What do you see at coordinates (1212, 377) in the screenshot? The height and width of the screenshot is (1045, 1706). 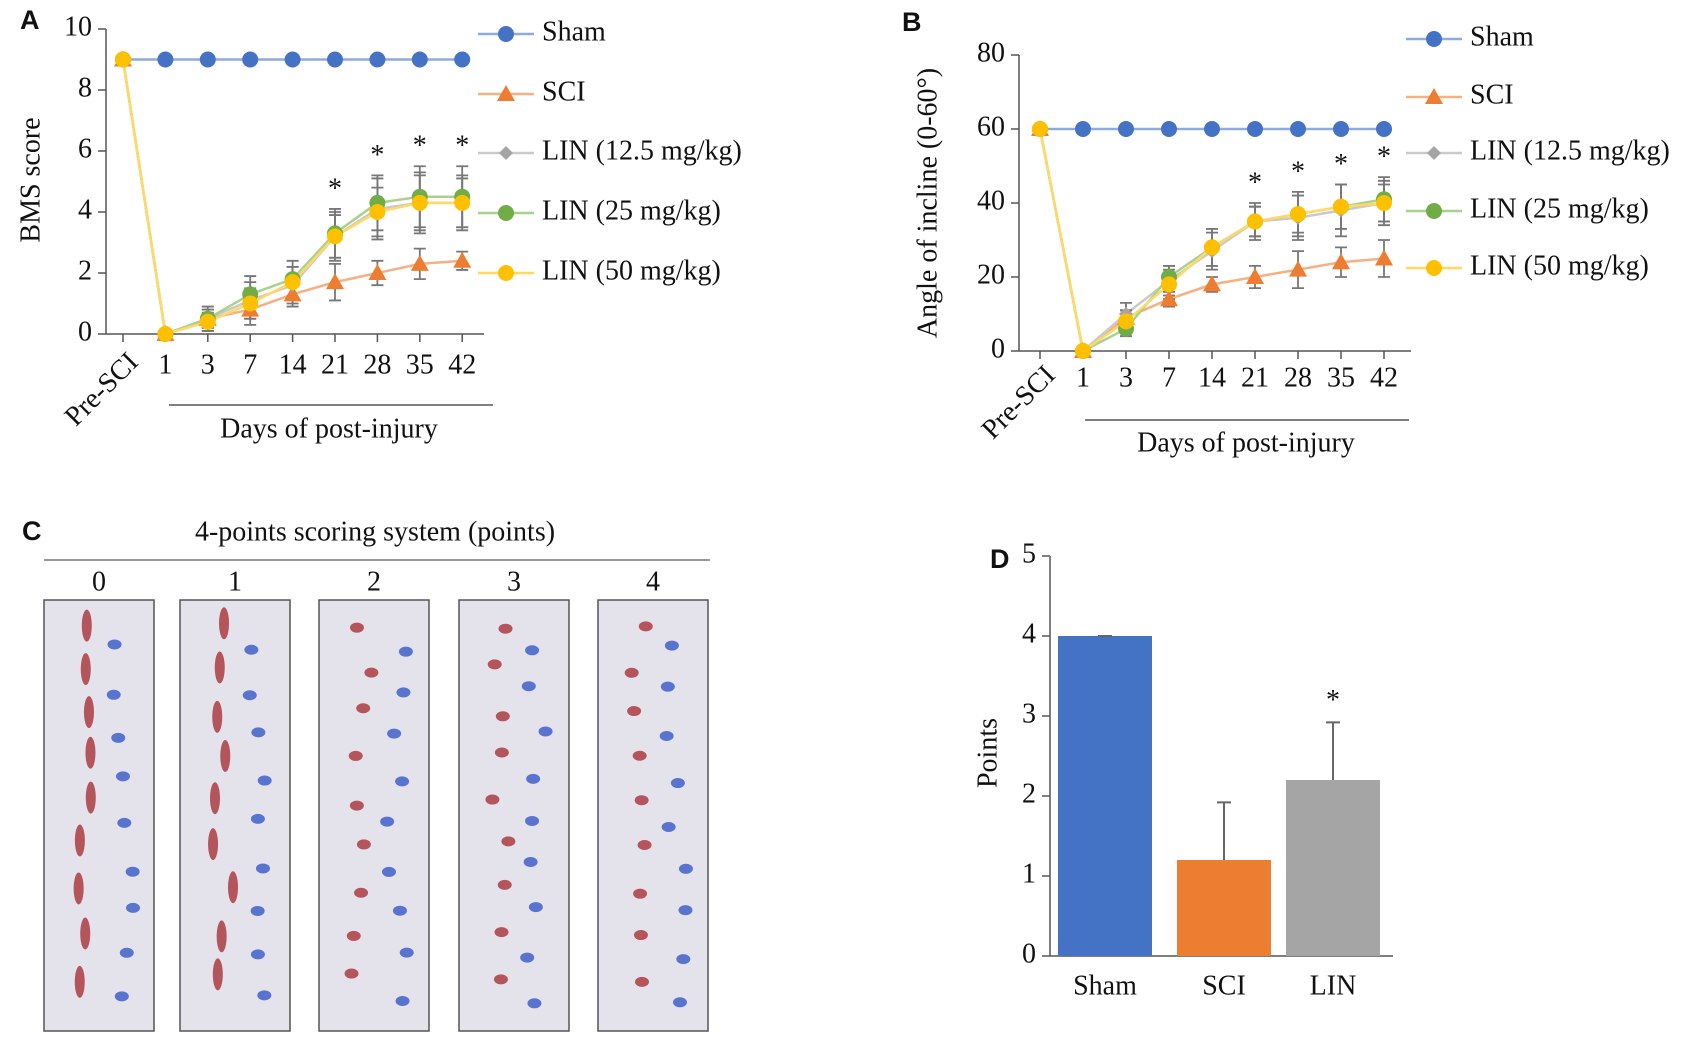 I see `x-tick-label: 14` at bounding box center [1212, 377].